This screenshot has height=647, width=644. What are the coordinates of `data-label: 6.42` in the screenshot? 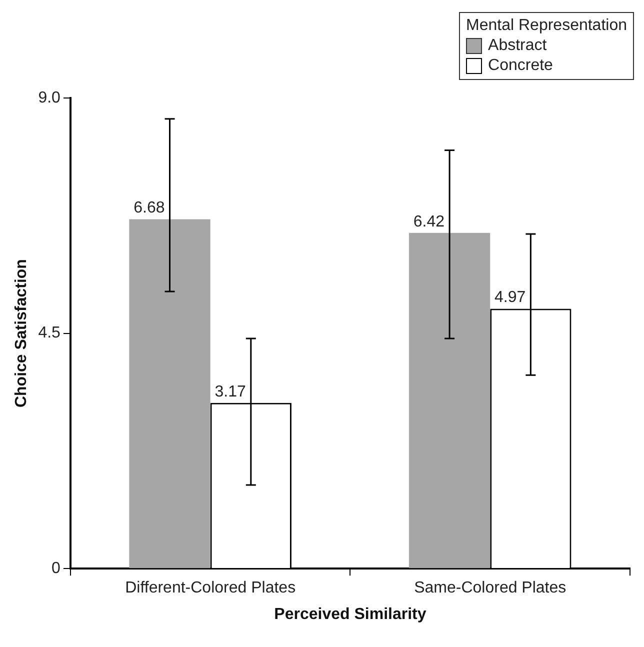 It's located at (429, 221).